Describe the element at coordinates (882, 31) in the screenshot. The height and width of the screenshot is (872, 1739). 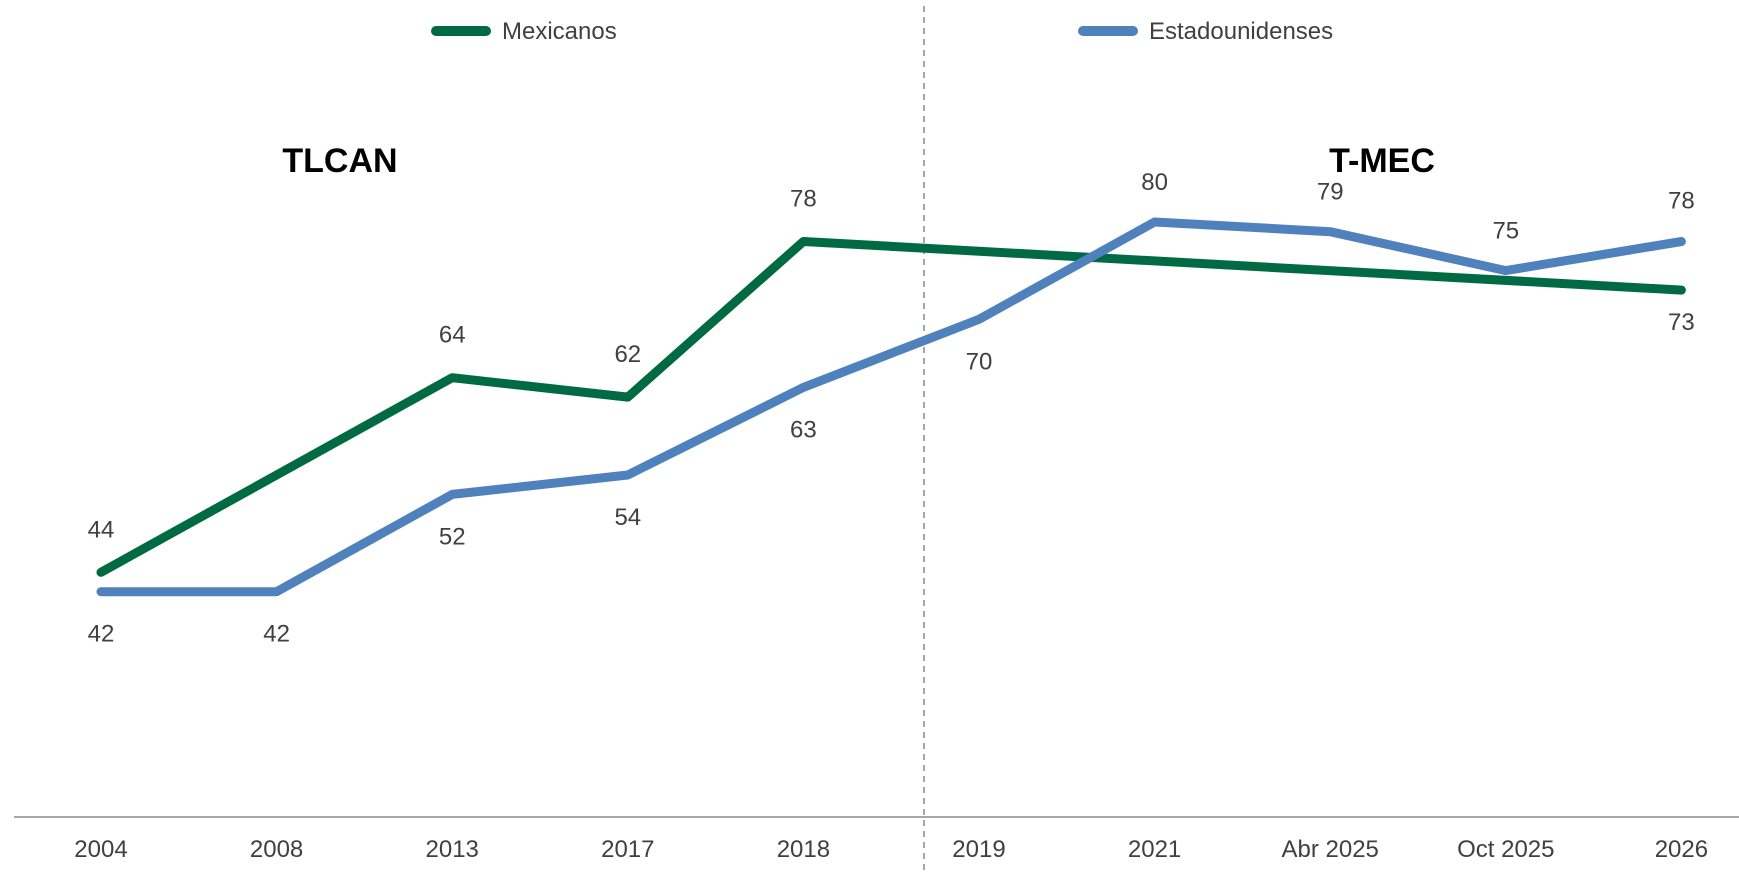
I see `legend: Mexicanos Estadounidenses` at that location.